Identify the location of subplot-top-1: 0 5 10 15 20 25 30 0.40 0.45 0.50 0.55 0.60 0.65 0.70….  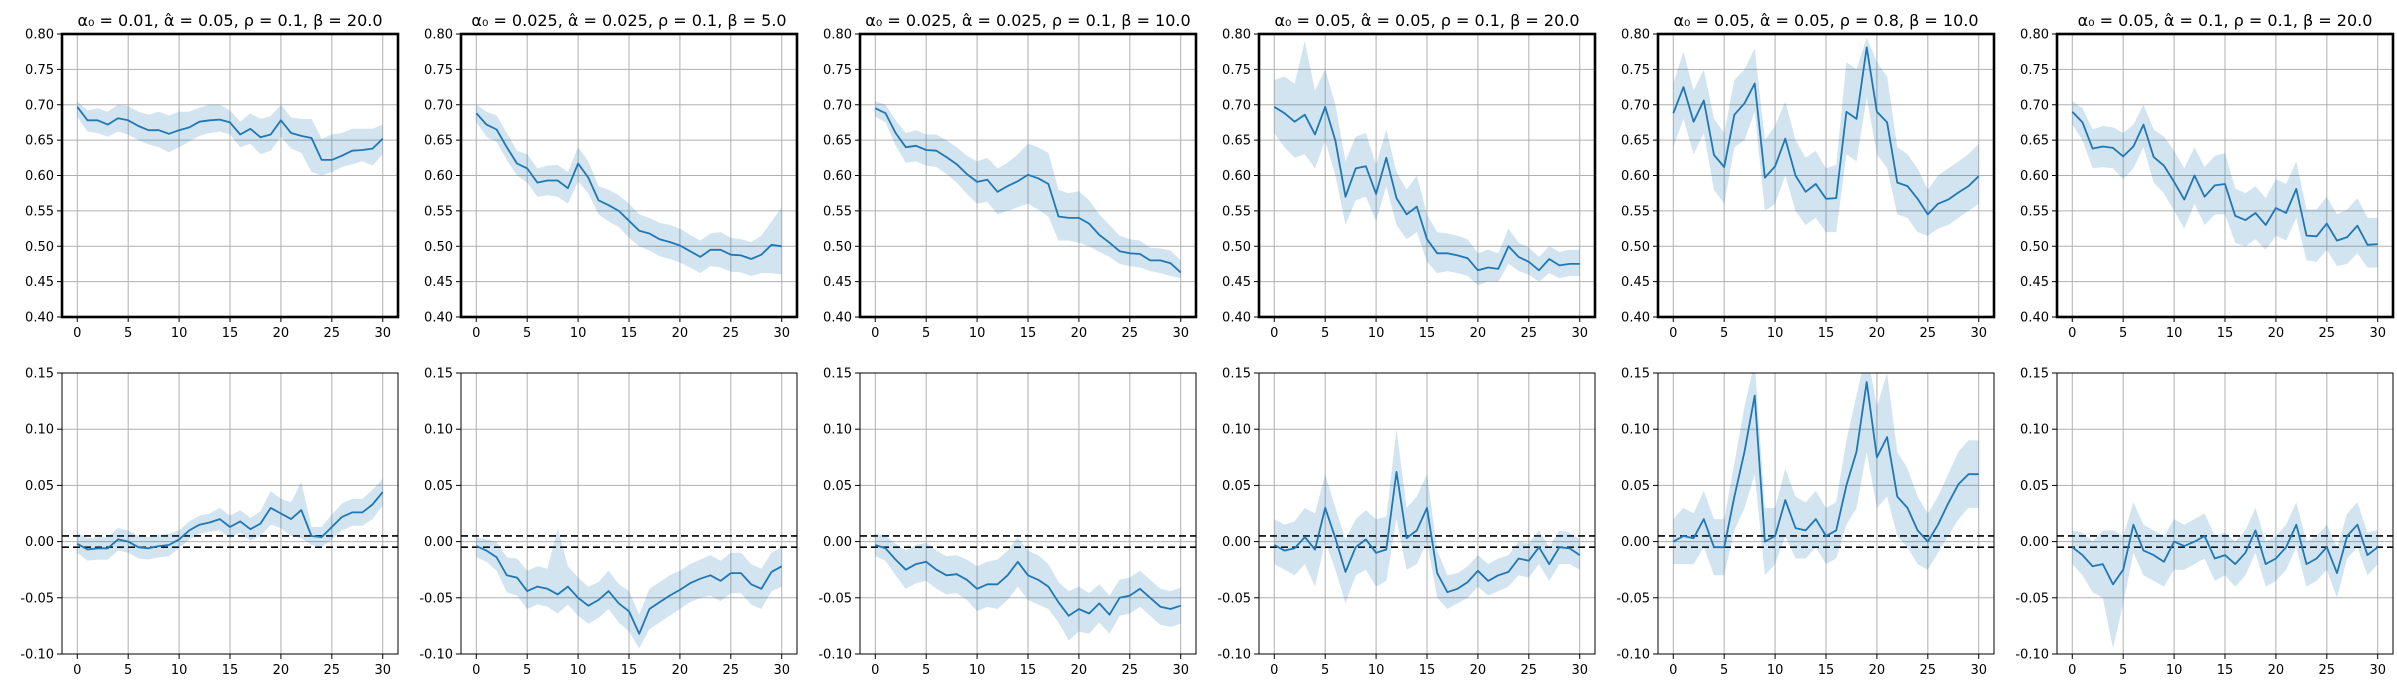
(212, 176).